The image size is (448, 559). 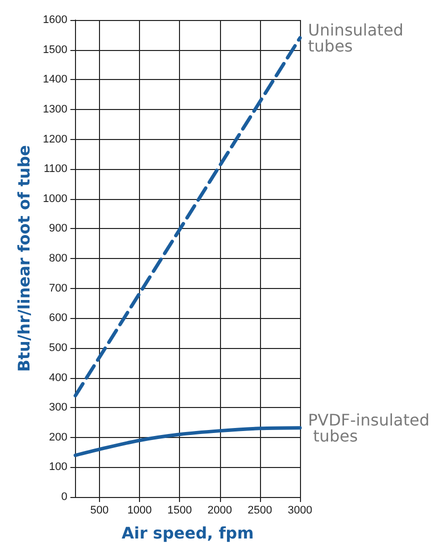 What do you see at coordinates (260, 510) in the screenshot?
I see `x-tick-label: 2500` at bounding box center [260, 510].